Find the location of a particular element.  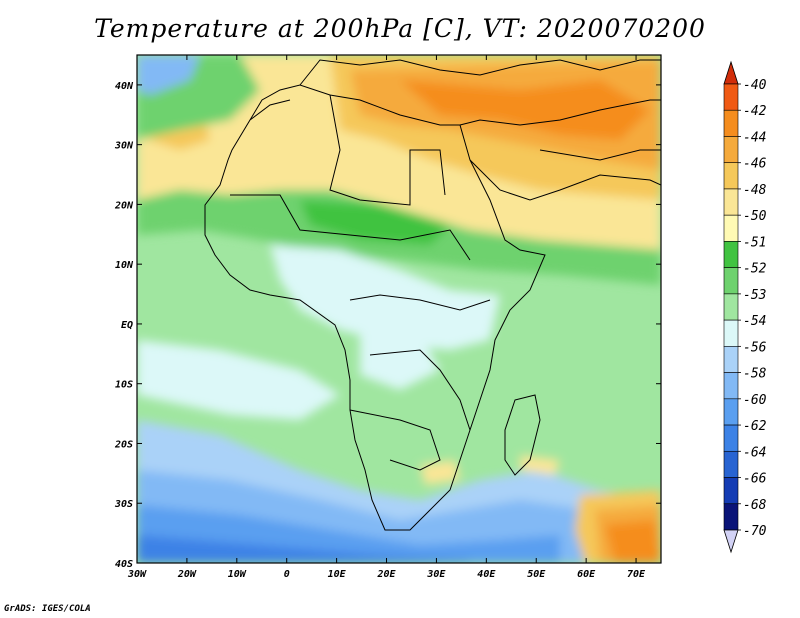

lat-tick-label: 30S is located at coordinates (123, 504).